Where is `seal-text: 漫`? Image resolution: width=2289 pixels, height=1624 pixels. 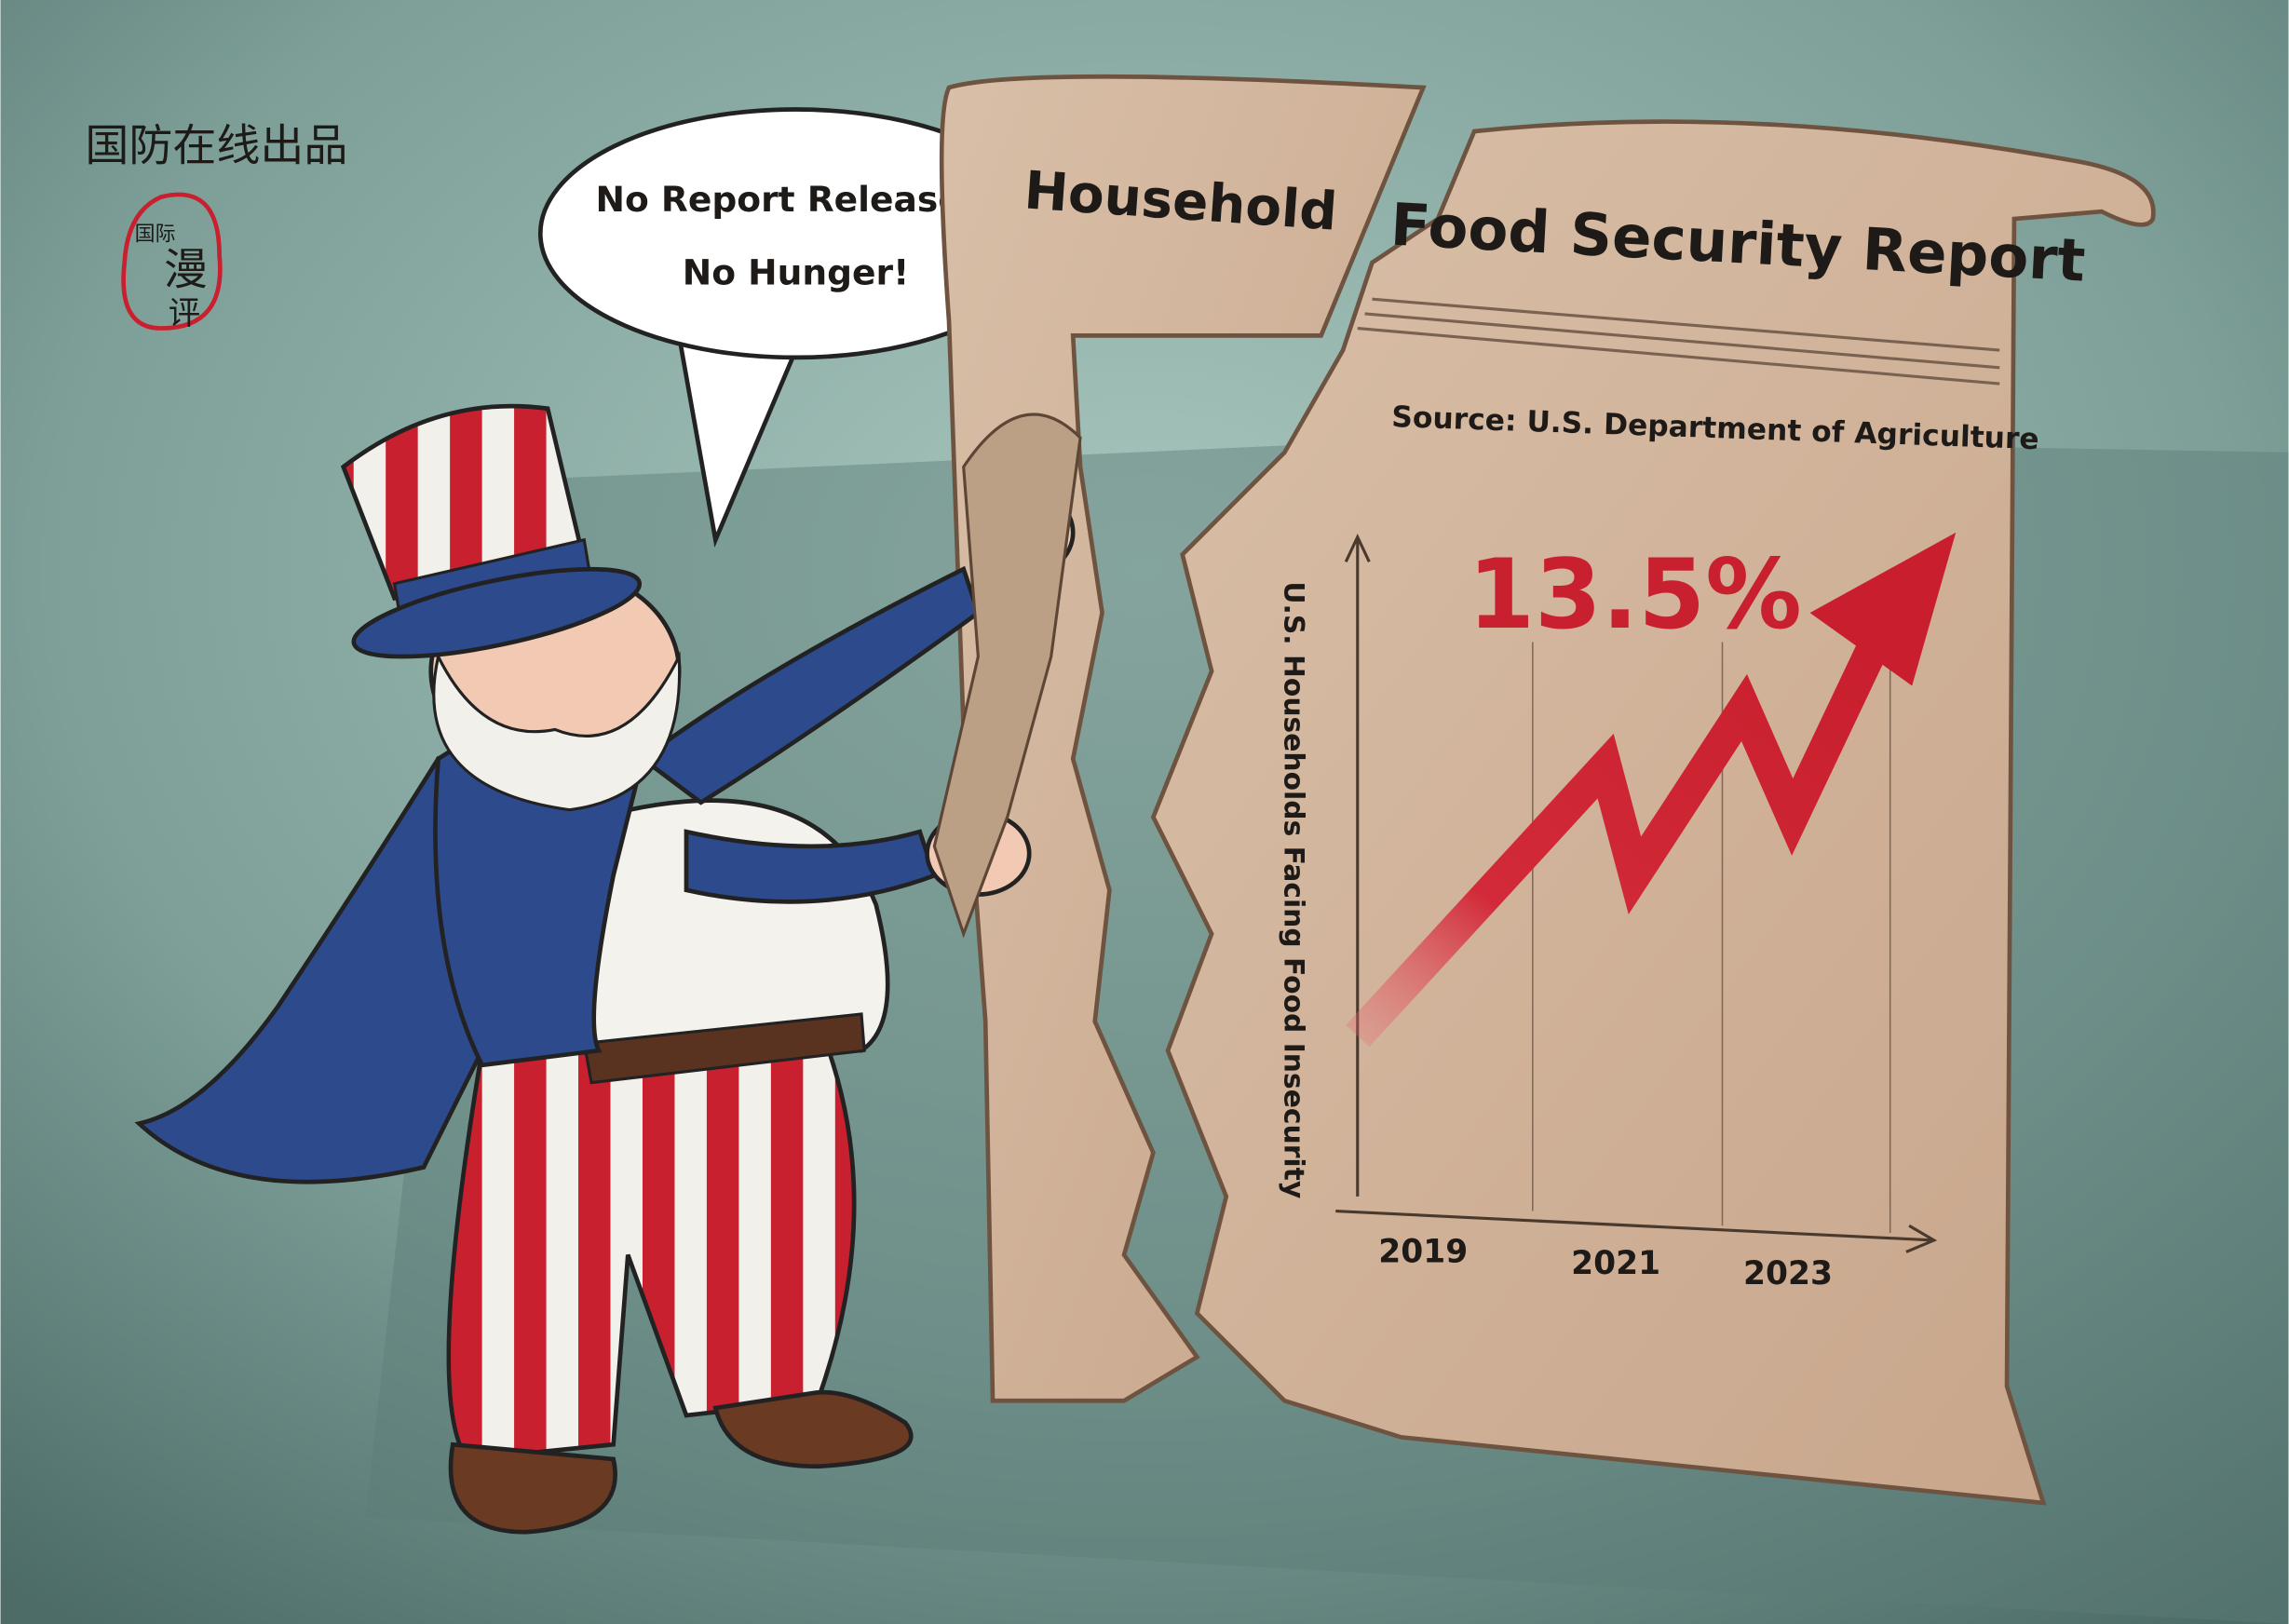 seal-text: 漫 is located at coordinates (186, 270).